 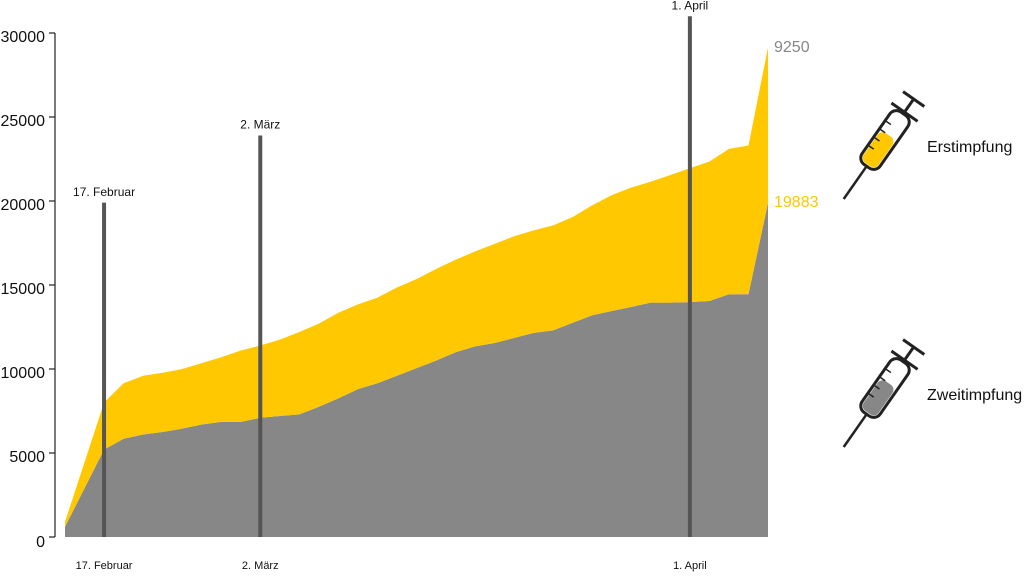 What do you see at coordinates (23, 373) in the screenshot?
I see `y-tick-label: 10000` at bounding box center [23, 373].